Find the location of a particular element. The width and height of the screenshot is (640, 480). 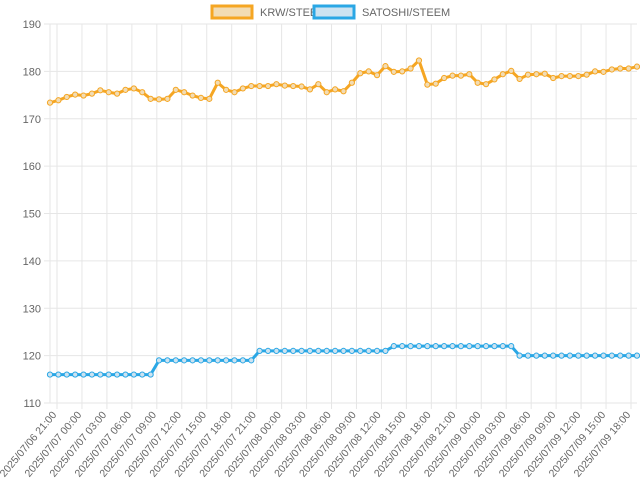

series-line is located at coordinates (343, 81).